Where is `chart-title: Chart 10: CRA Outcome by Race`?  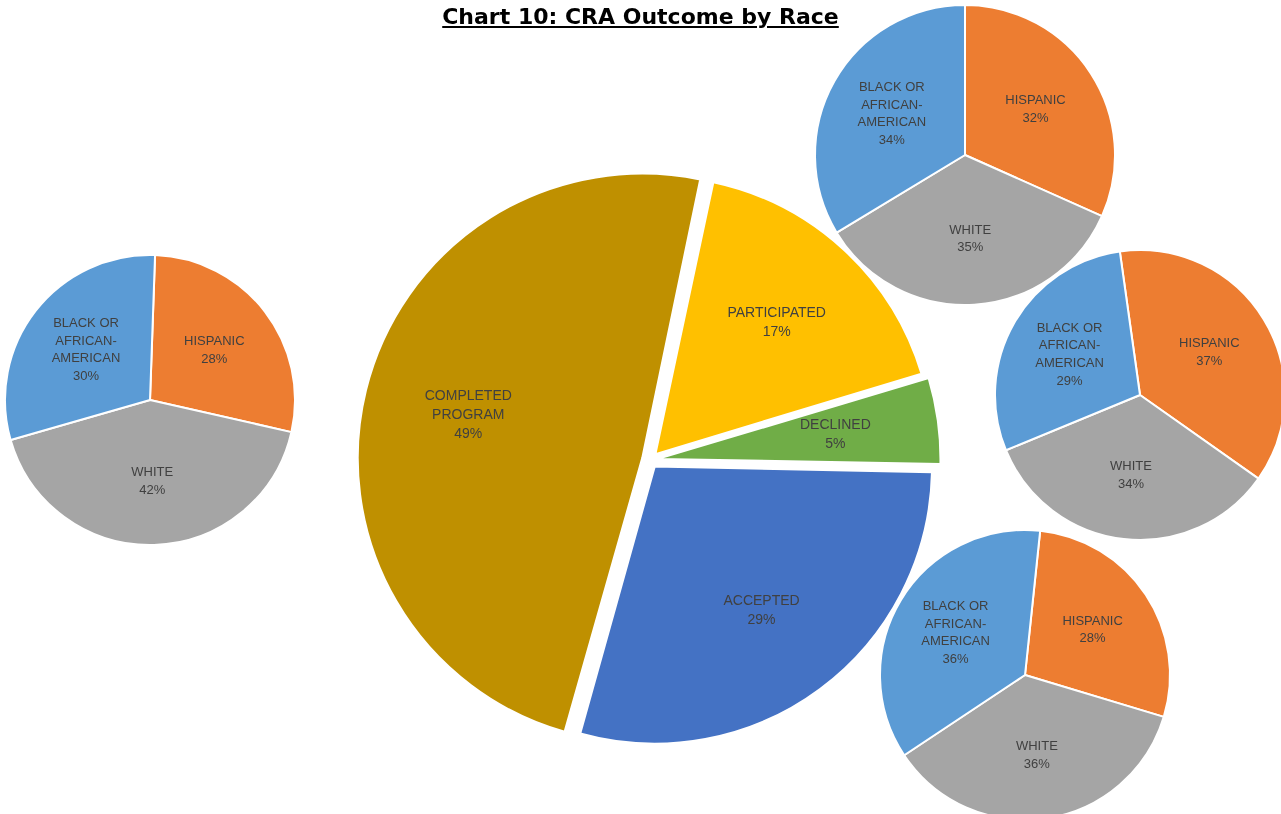
chart-title: Chart 10: CRA Outcome by Race is located at coordinates (640, 16).